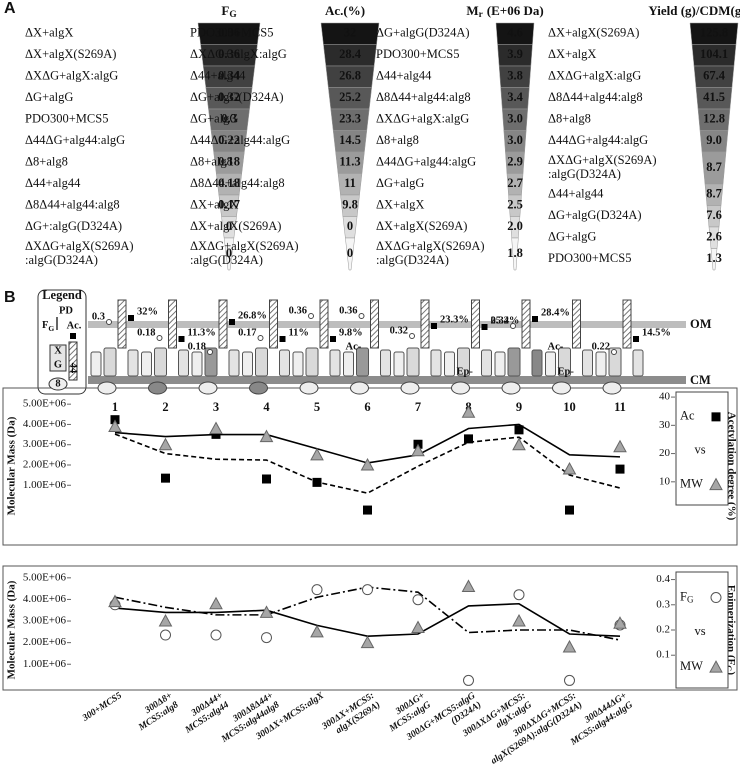 The width and height of the screenshot is (740, 765). What do you see at coordinates (663, 630) in the screenshot?
I see `y2-tick-label: 0.2` at bounding box center [663, 630].